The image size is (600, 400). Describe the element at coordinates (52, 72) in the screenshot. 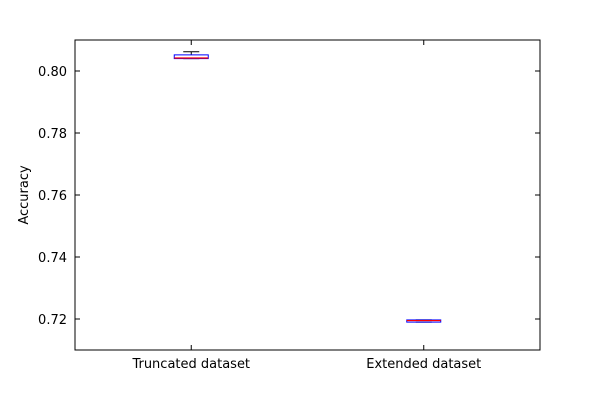

I see `y-tick-label: 0.80` at that location.